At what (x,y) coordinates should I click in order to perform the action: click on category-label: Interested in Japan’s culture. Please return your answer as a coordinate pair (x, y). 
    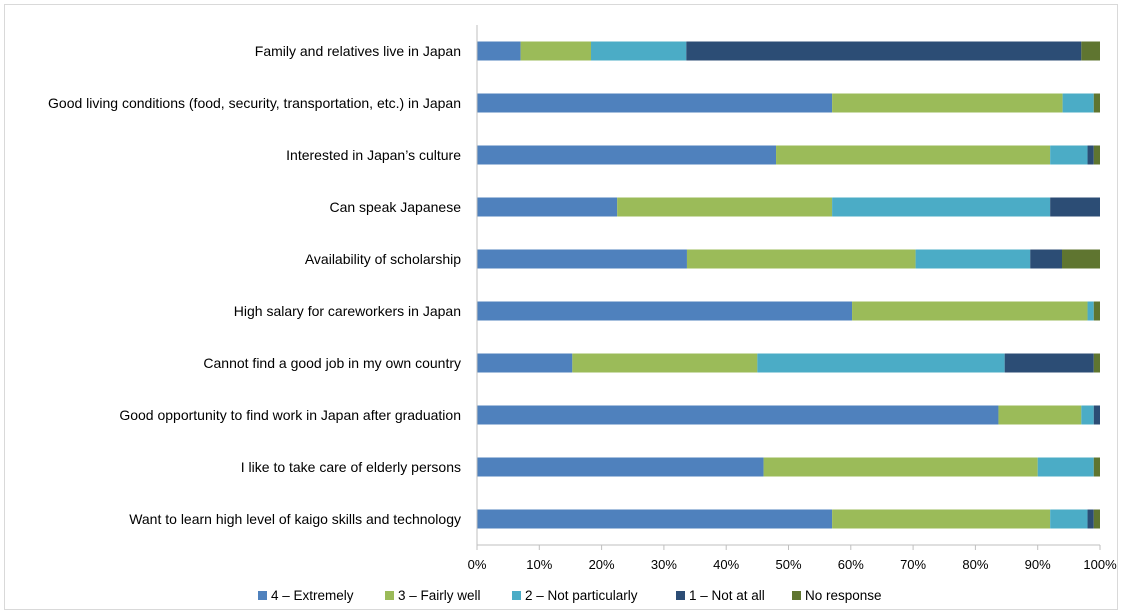
    Looking at the image, I should click on (373, 155).